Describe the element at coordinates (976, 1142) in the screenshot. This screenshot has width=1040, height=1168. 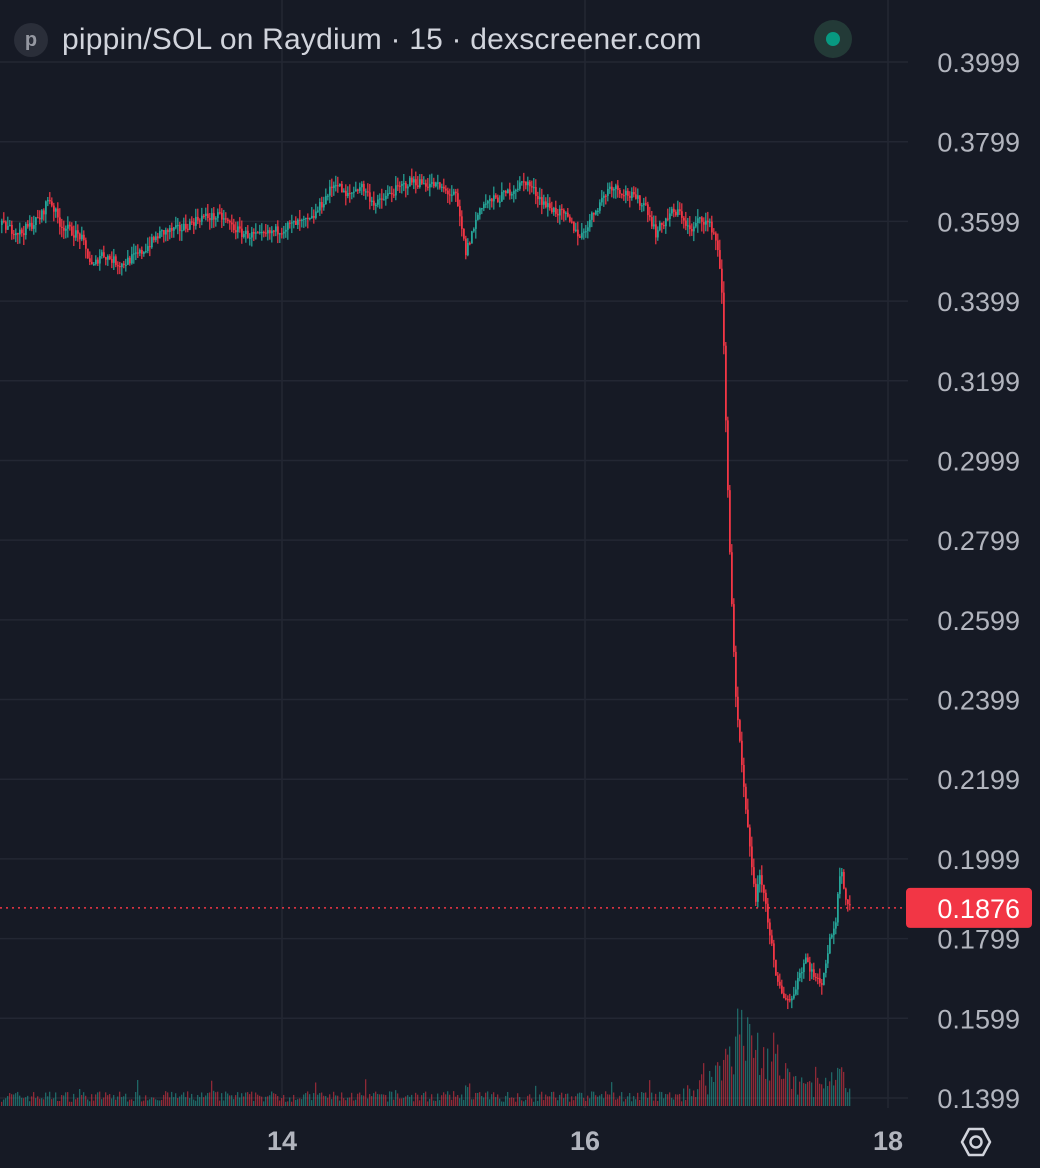
I see `settings-icon` at that location.